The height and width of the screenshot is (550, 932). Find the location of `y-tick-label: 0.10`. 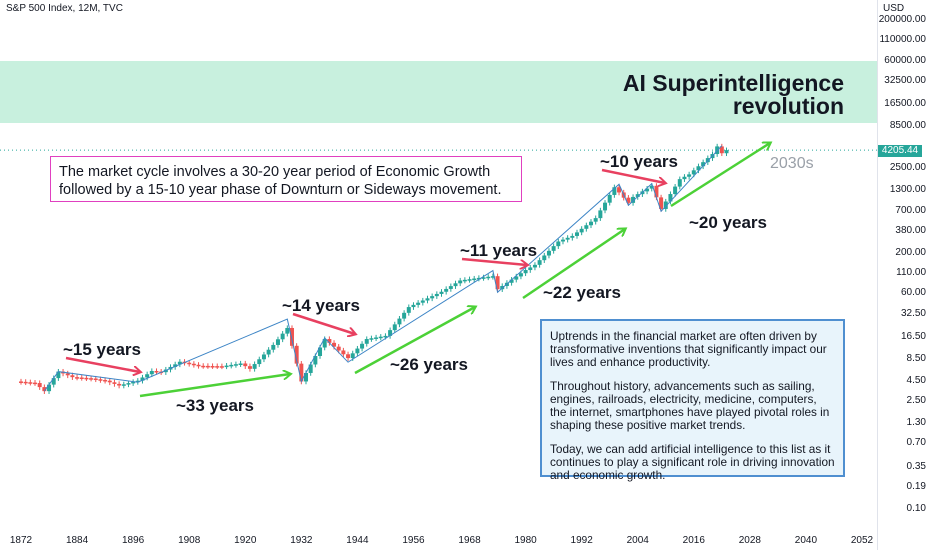

y-tick-label: 0.10 is located at coordinates (916, 508).